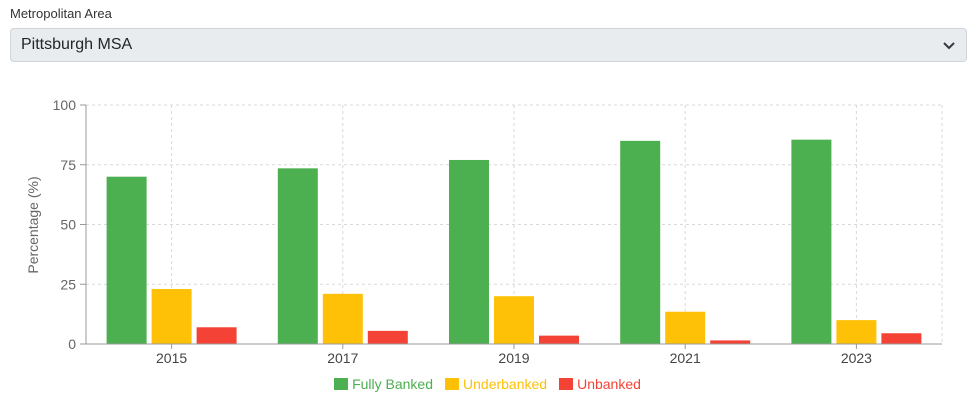 Image resolution: width=975 pixels, height=406 pixels. Describe the element at coordinates (856, 358) in the screenshot. I see `x-tick-label: 2023` at that location.